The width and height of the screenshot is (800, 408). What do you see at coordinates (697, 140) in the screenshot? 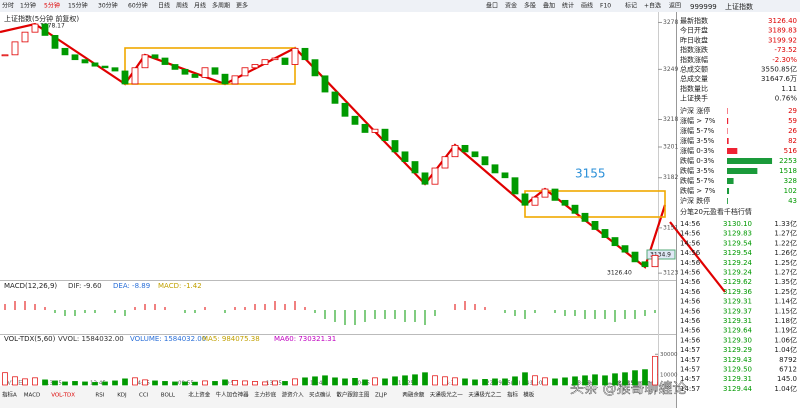
I see `breadth-label: 涨幅 3-5%` at bounding box center [697, 140].